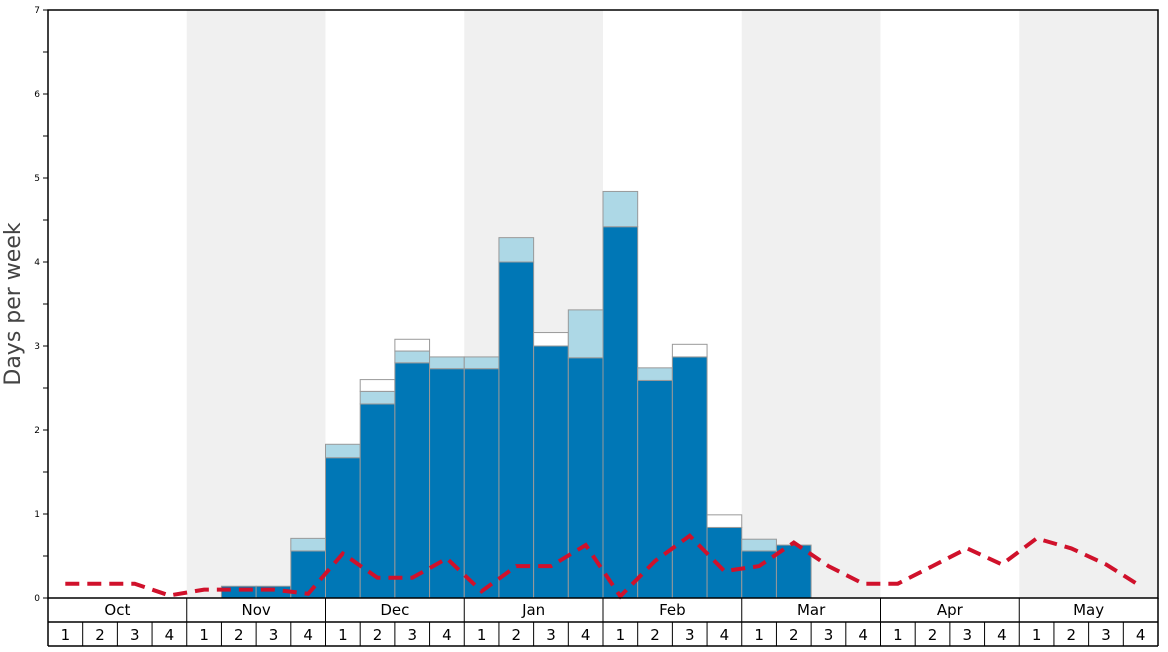  I want to click on month-label: Jan, so click(533, 610).